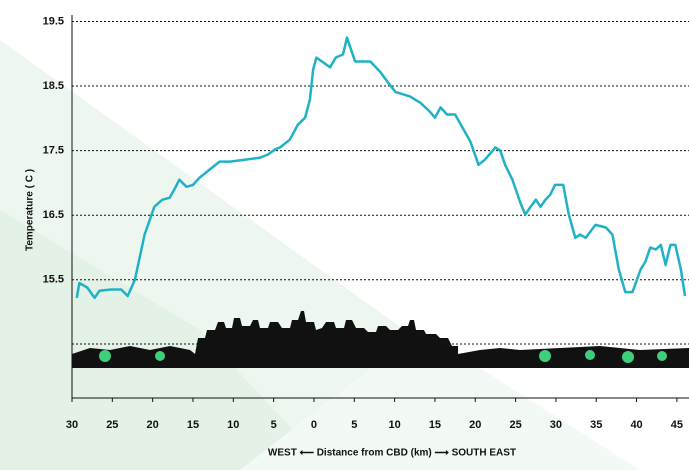 This screenshot has height=470, width=689. Describe the element at coordinates (677, 425) in the screenshot. I see `x-tick-label: 45` at that location.